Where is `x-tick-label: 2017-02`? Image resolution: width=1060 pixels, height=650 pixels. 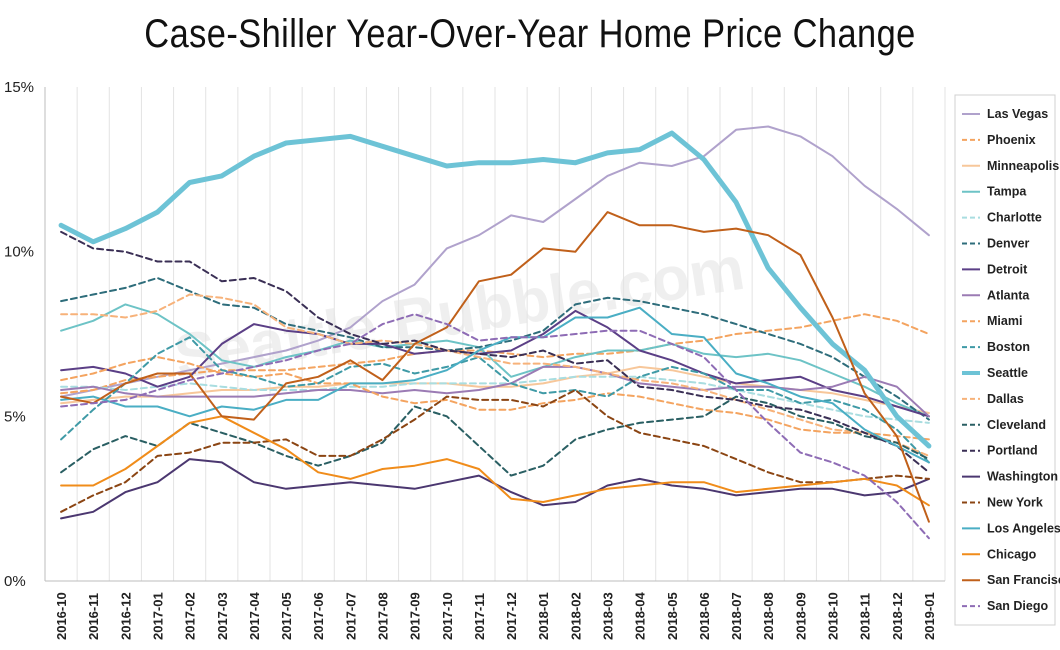 x-tick-label: 2017-02 is located at coordinates (190, 616).